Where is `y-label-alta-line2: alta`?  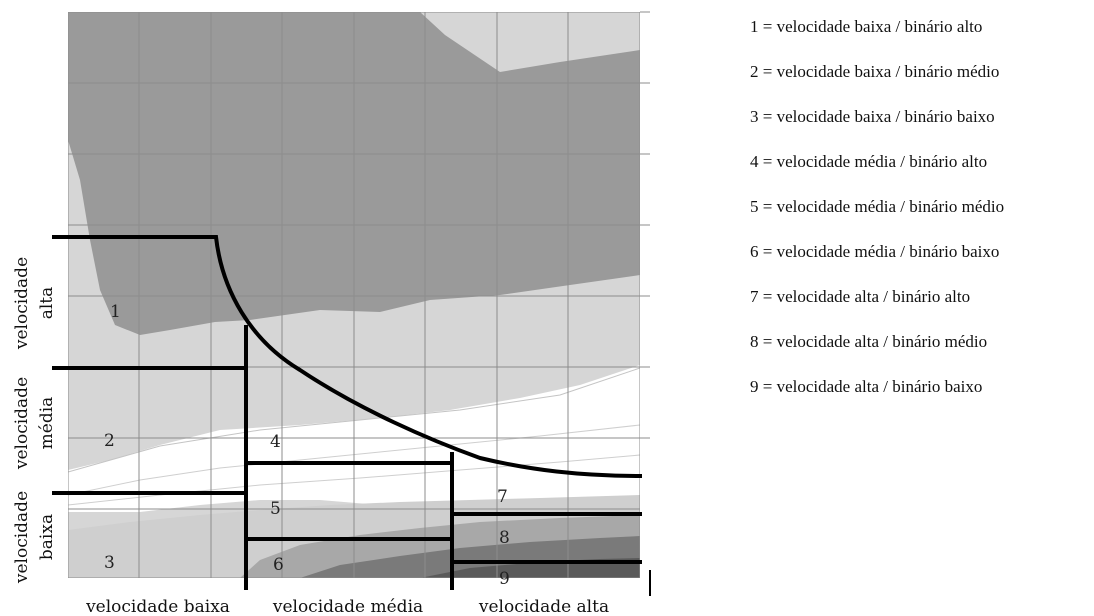
y-label-alta-line2: alta is located at coordinates (47, 303).